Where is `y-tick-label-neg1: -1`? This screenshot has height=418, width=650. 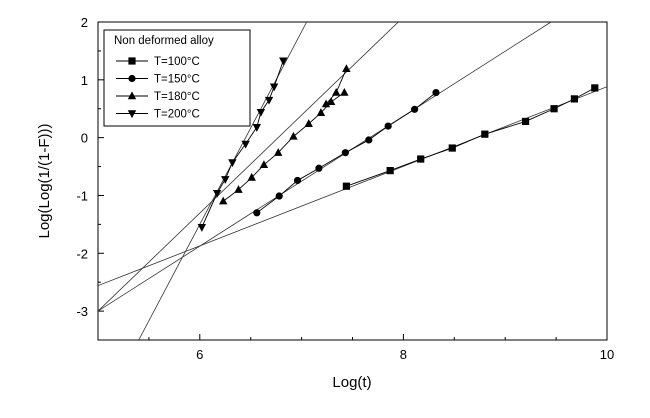
y-tick-label-neg1: -1 is located at coordinates (82, 195).